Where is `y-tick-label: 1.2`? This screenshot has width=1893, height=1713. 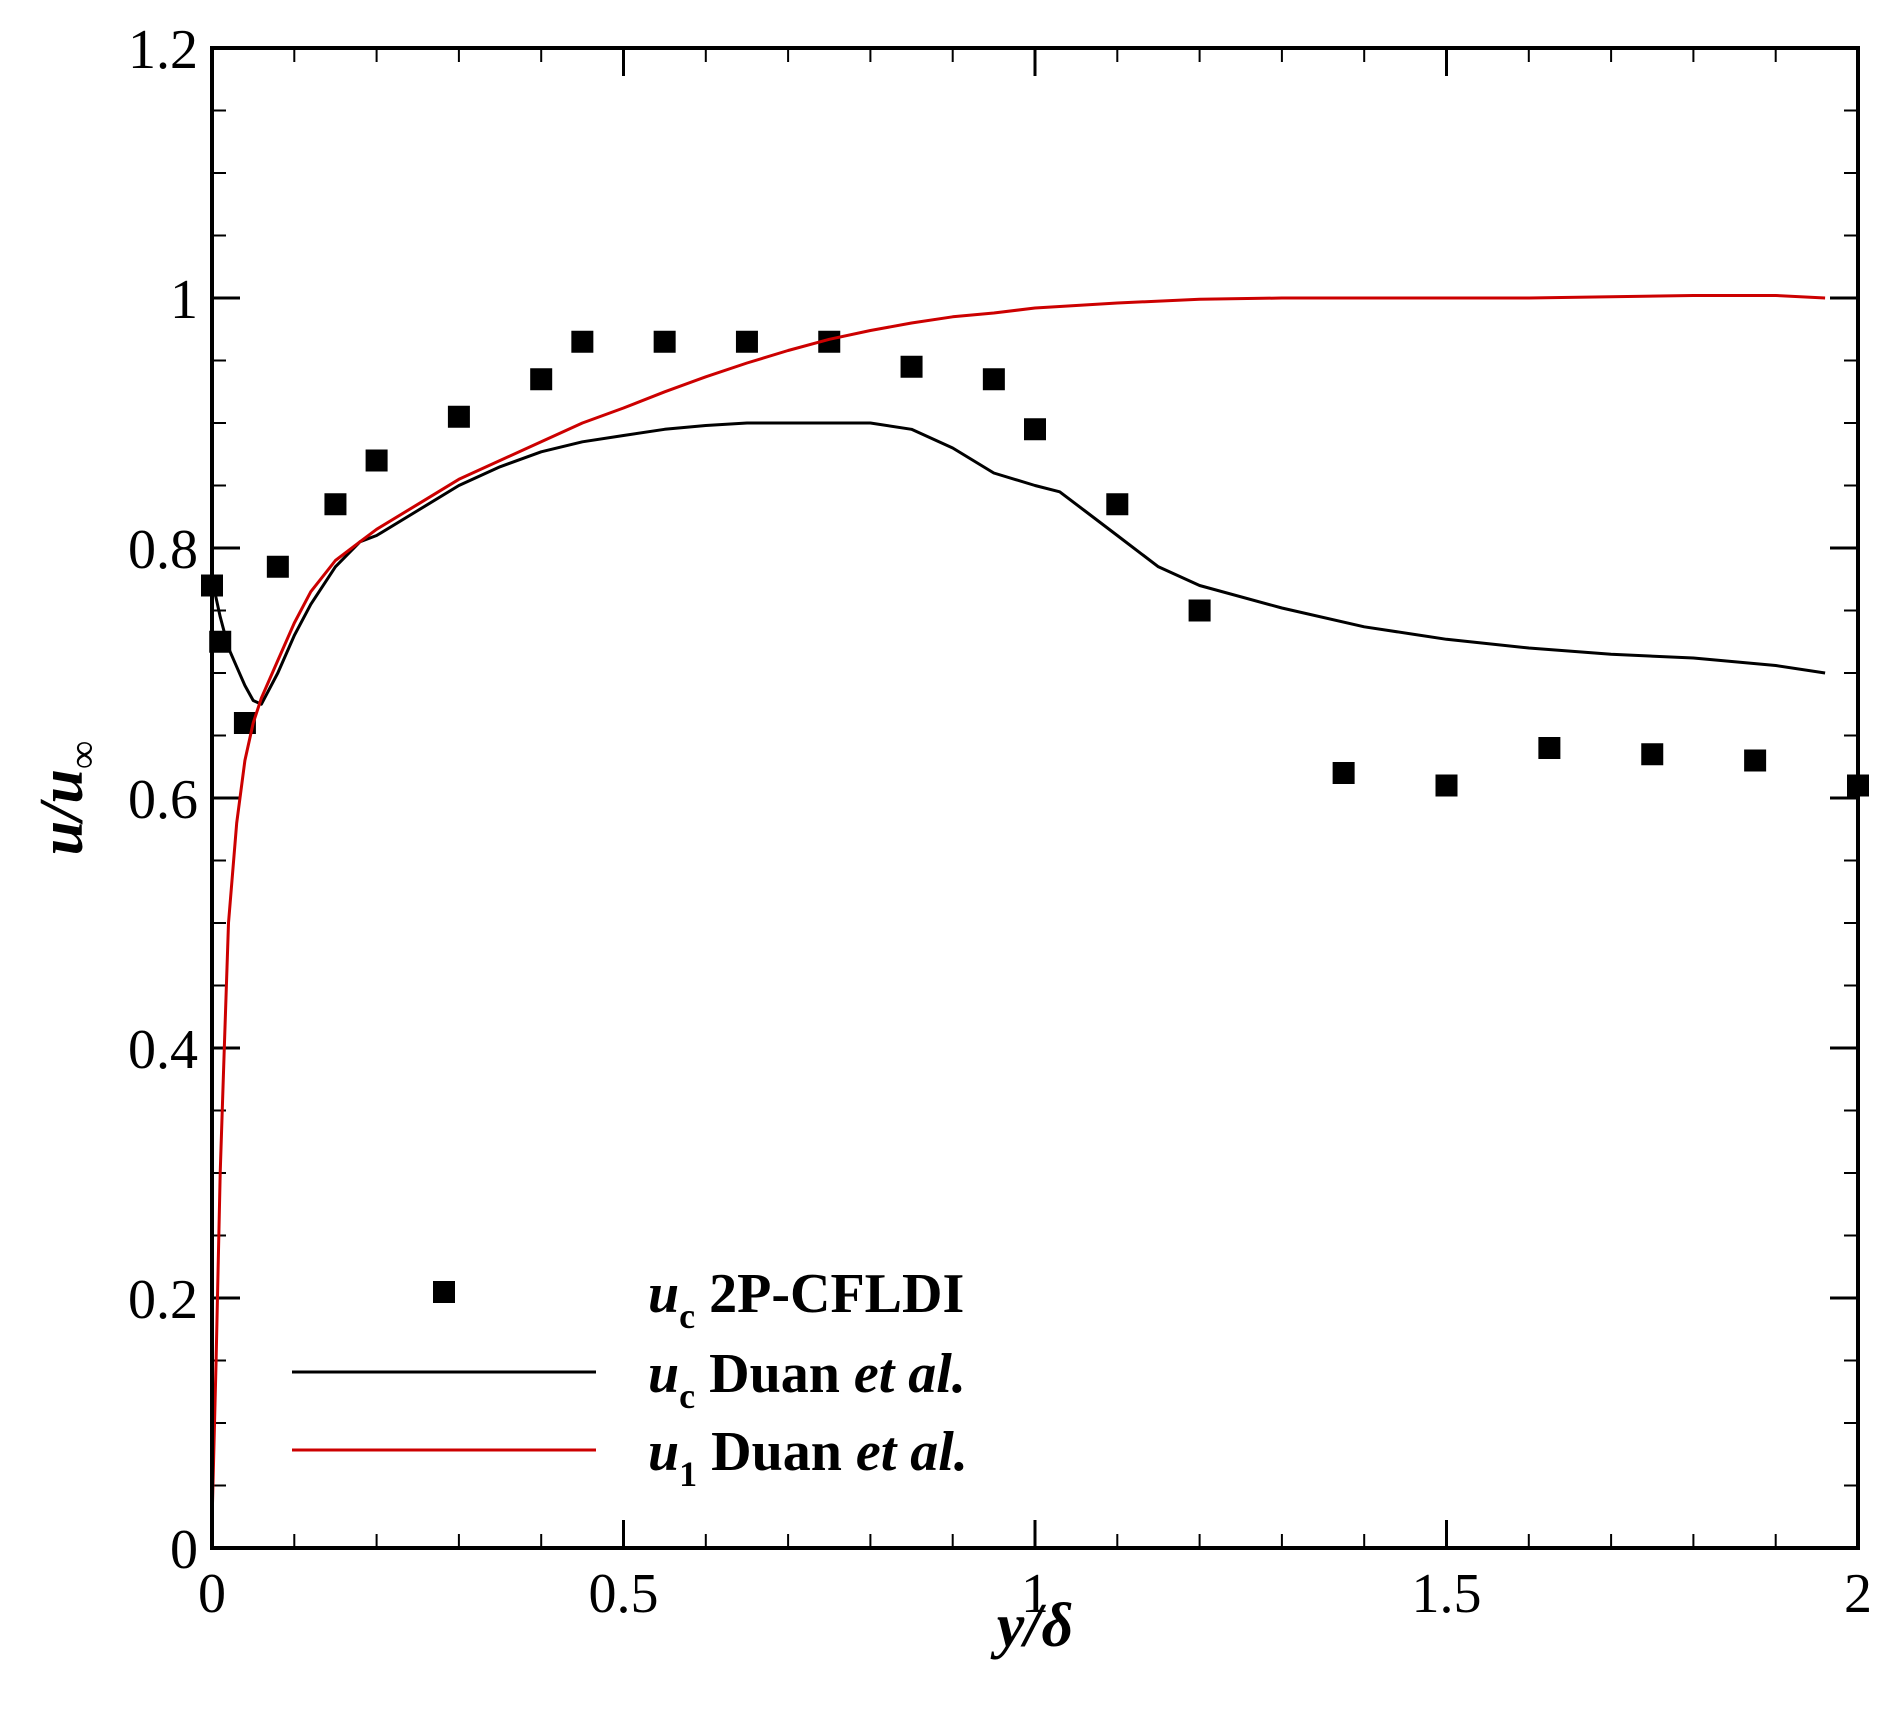 y-tick-label: 1.2 is located at coordinates (163, 50).